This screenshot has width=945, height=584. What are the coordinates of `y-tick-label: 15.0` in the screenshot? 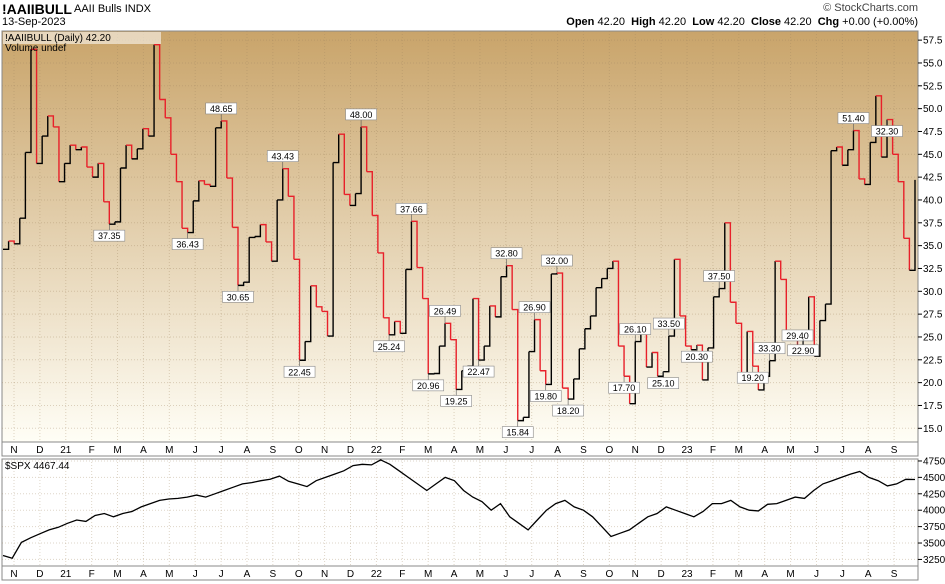 It's located at (933, 429).